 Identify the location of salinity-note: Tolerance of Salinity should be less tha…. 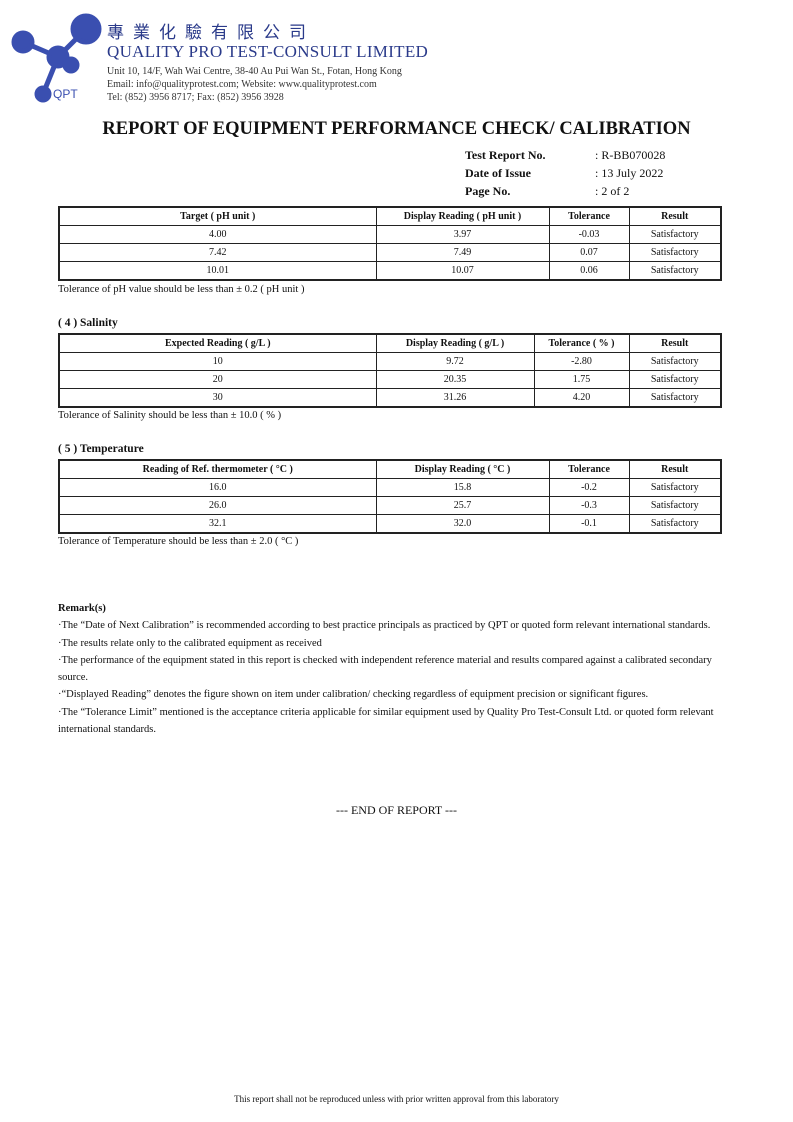
(170, 415).